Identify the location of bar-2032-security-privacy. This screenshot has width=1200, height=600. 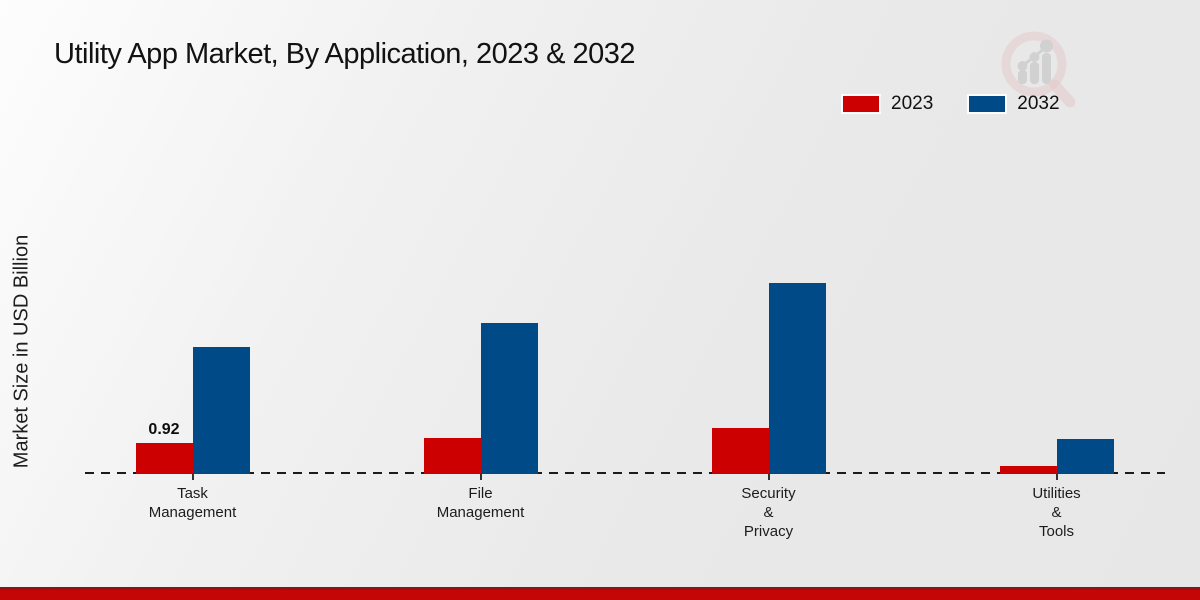
(797, 378).